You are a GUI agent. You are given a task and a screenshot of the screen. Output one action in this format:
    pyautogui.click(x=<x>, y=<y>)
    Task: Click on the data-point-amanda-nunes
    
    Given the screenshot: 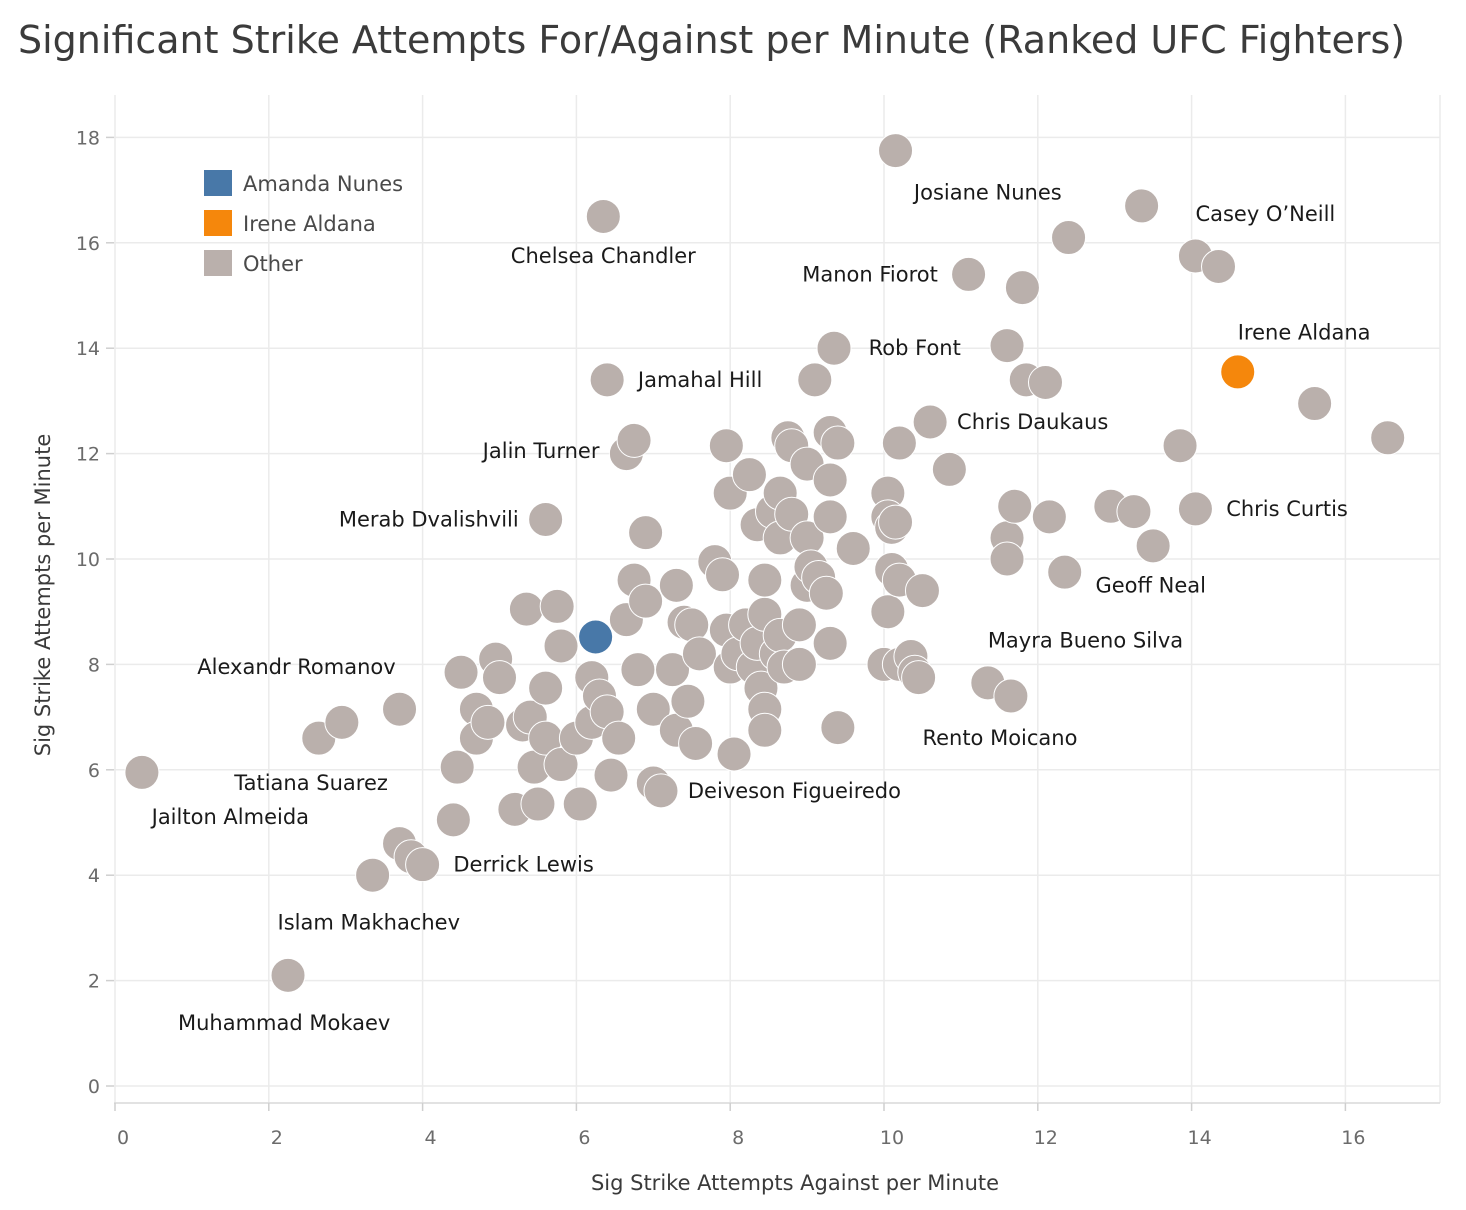 What is the action you would take?
    pyautogui.click(x=596, y=637)
    